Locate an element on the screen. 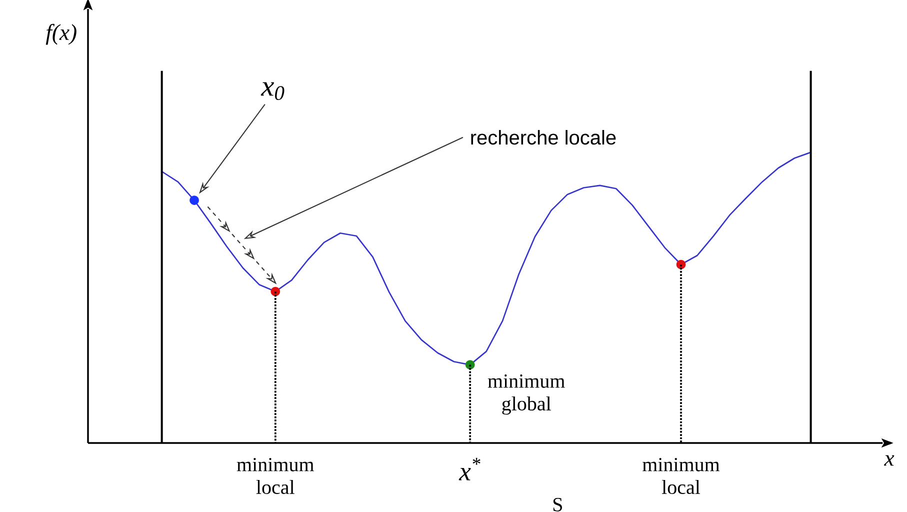 The image size is (907, 512). text: x$^{*}$ is located at coordinates (469, 469).